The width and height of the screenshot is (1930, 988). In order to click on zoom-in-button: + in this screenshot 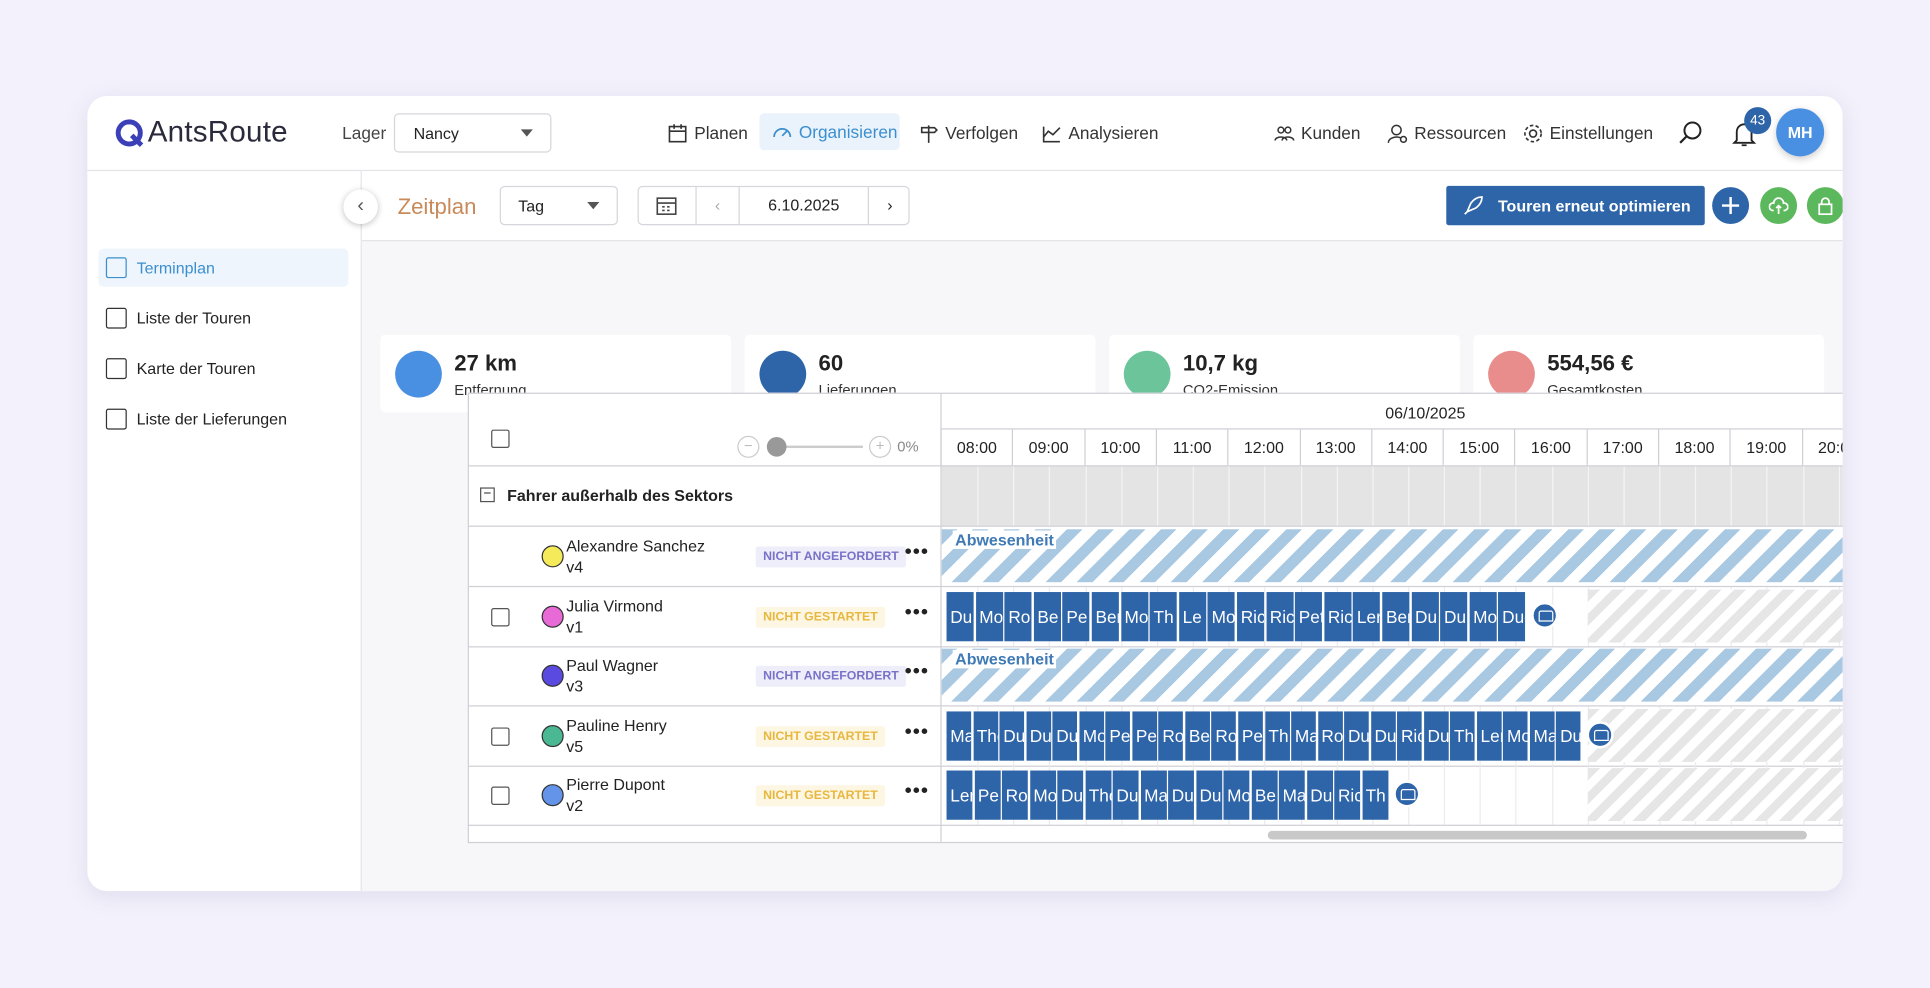, I will do `click(880, 447)`.